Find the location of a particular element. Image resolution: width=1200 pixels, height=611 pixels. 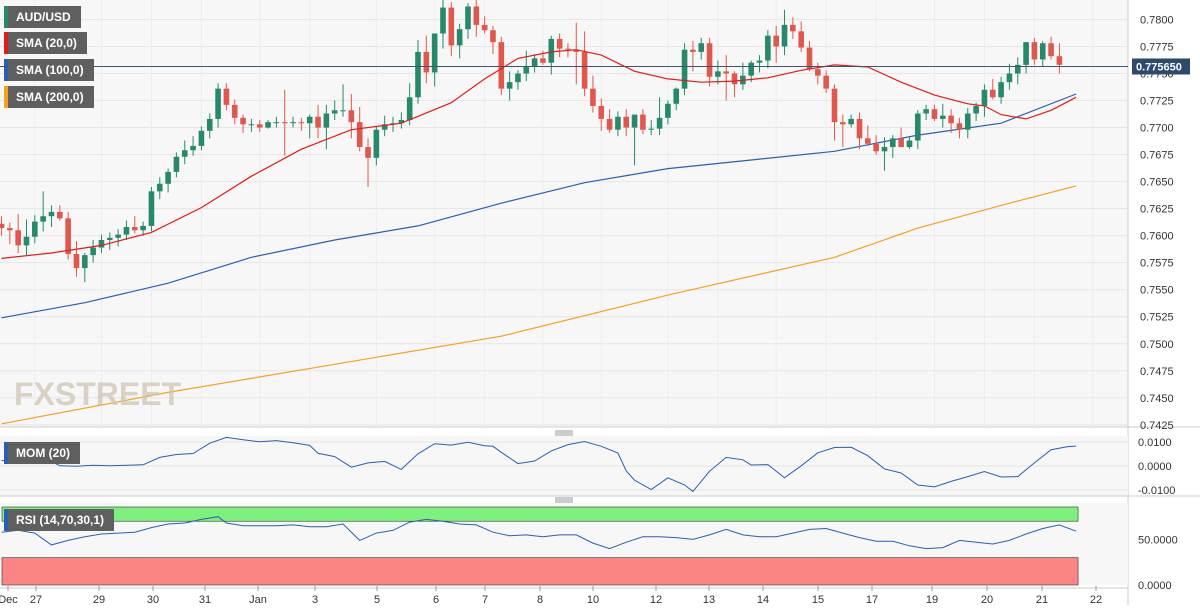

date-tick-label: Dec is located at coordinates (9, 600).